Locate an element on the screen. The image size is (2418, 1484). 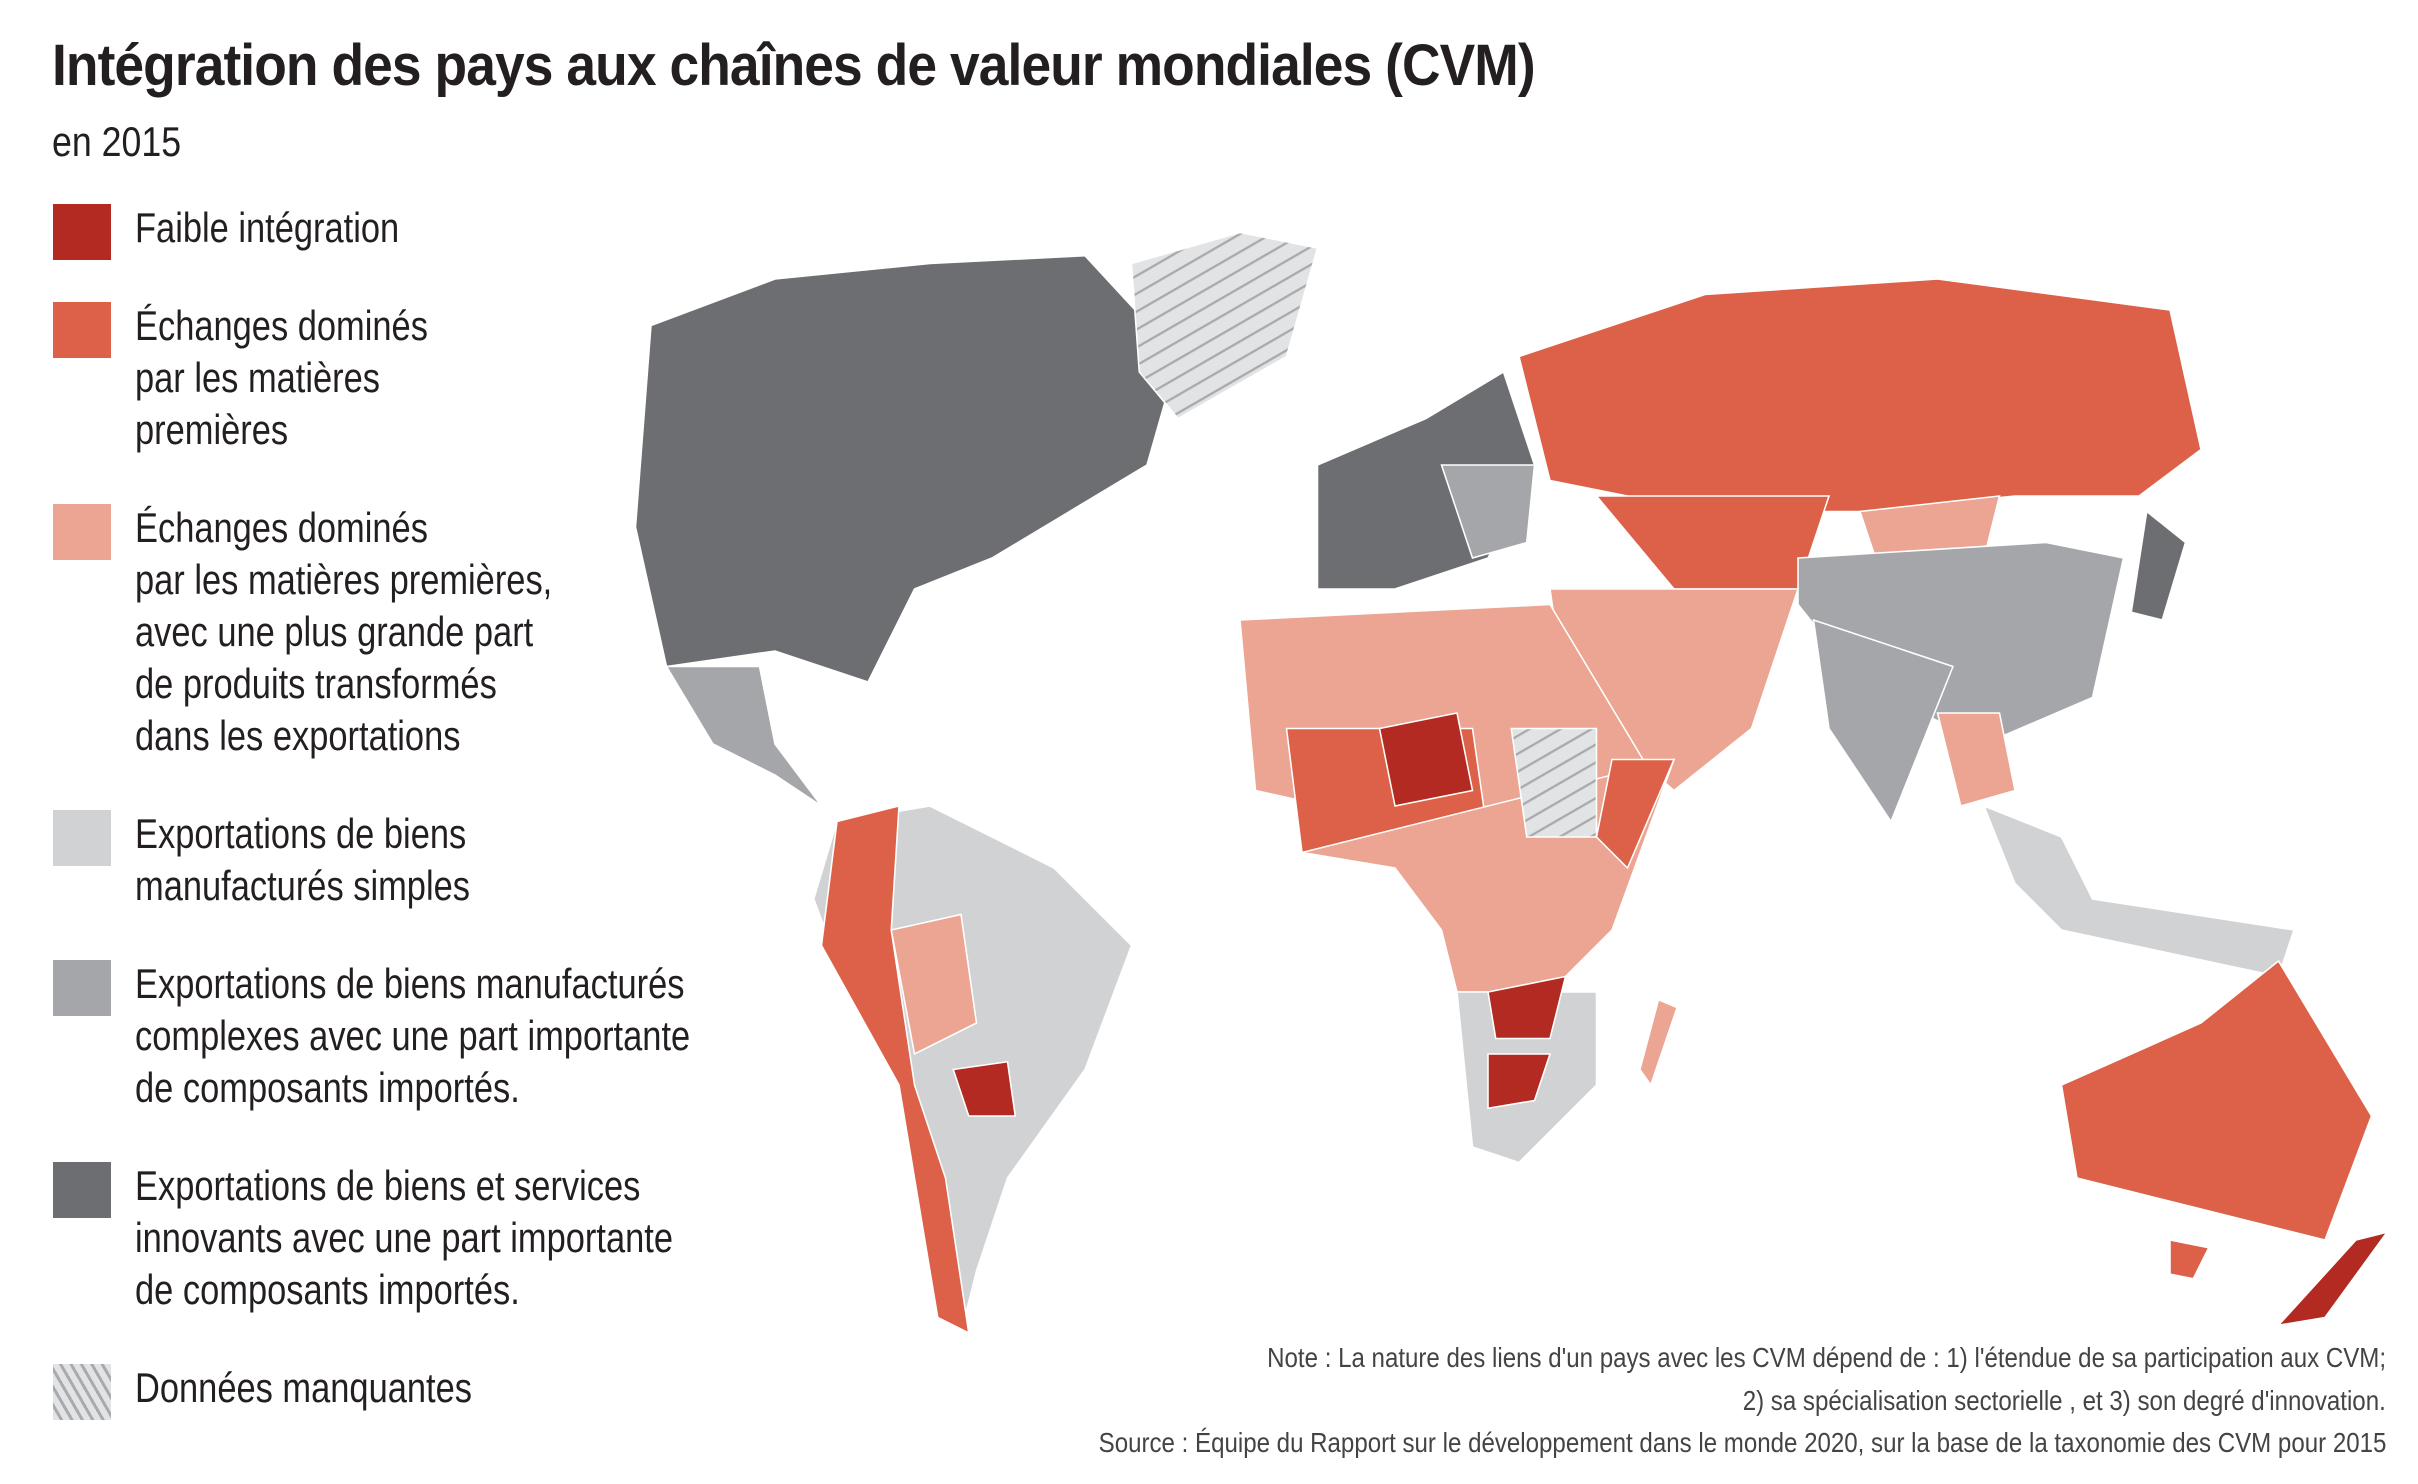
legend-label: Données manquantes is located at coordinates (303, 1387).